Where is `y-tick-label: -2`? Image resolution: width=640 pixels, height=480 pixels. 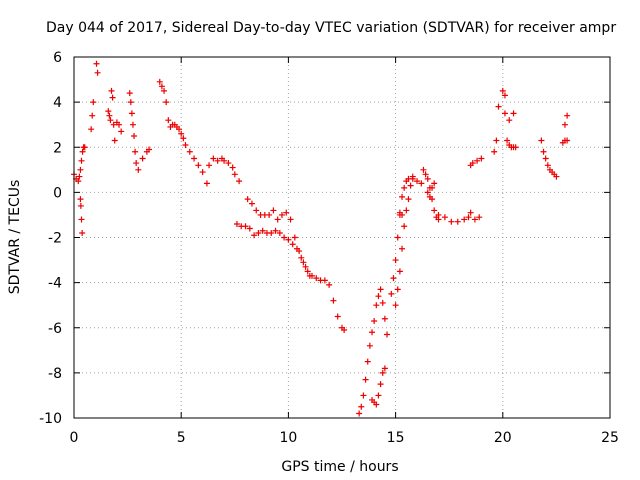
y-tick-label: -2 is located at coordinates (55, 239).